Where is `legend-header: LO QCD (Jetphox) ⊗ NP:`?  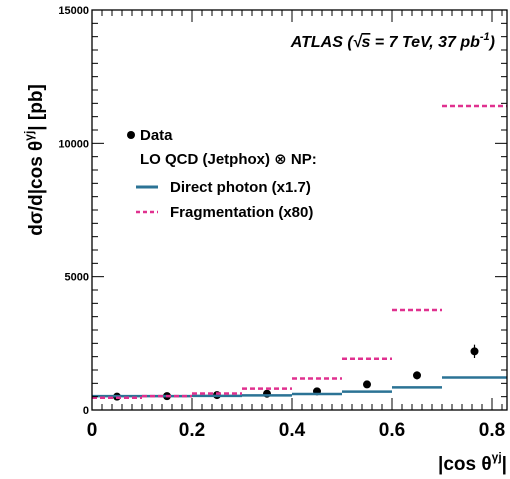
legend-header: LO QCD (Jetphox) ⊗ NP: is located at coordinates (228, 159).